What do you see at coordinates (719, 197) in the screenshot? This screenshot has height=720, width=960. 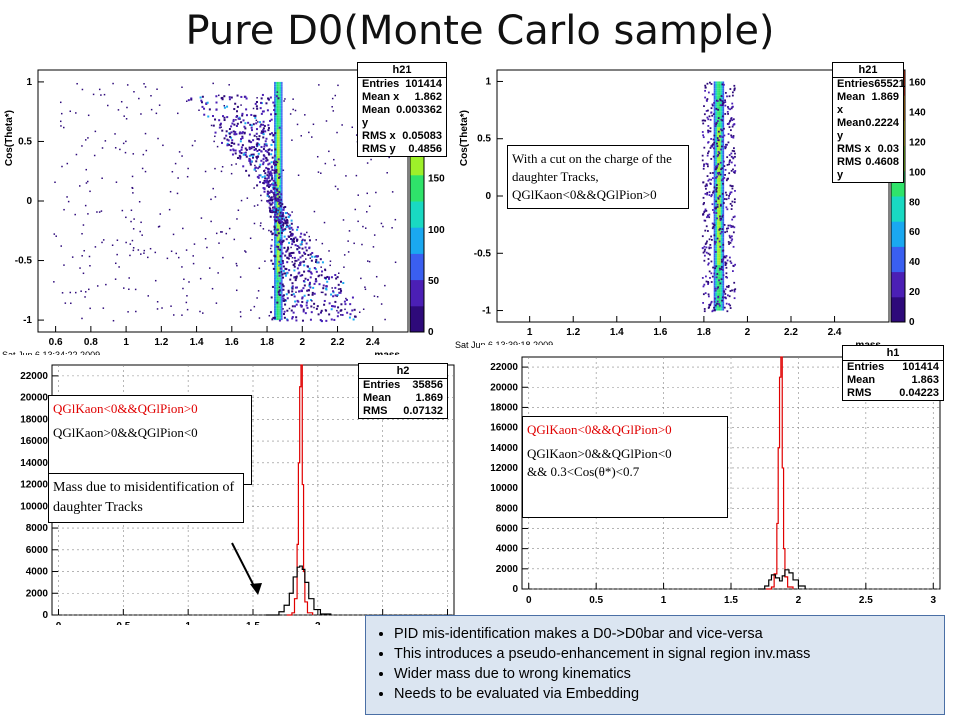 I see `heatmap-cells` at bounding box center [719, 197].